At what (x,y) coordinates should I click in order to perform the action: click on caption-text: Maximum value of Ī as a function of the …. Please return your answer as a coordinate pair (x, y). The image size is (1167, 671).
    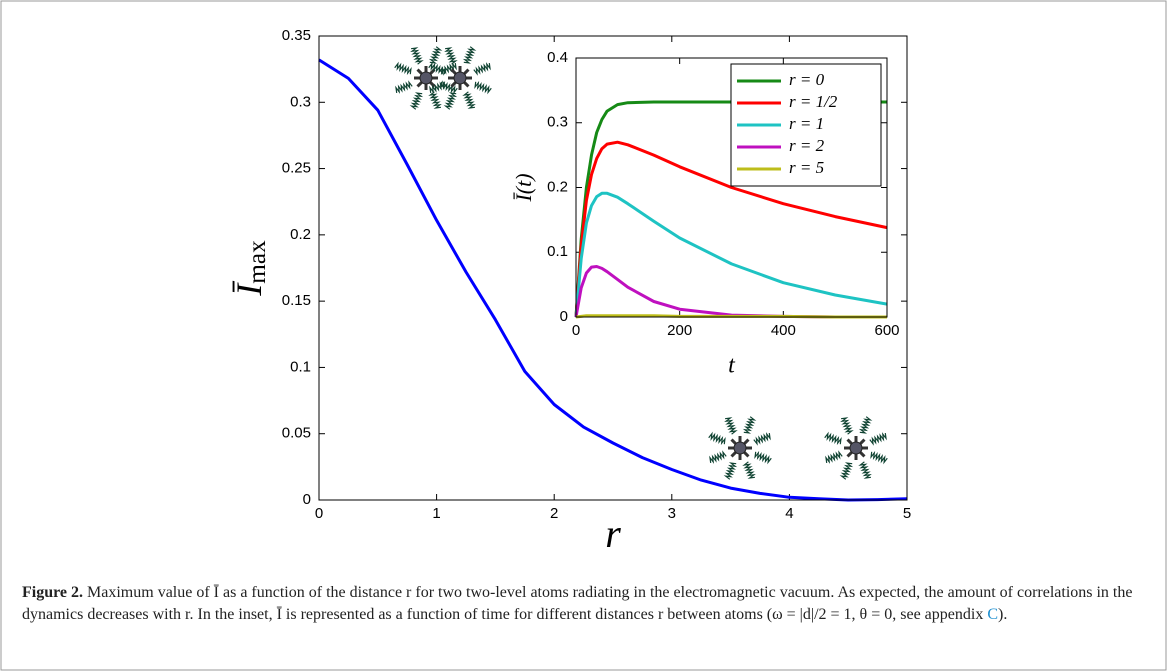
    Looking at the image, I should click on (577, 603).